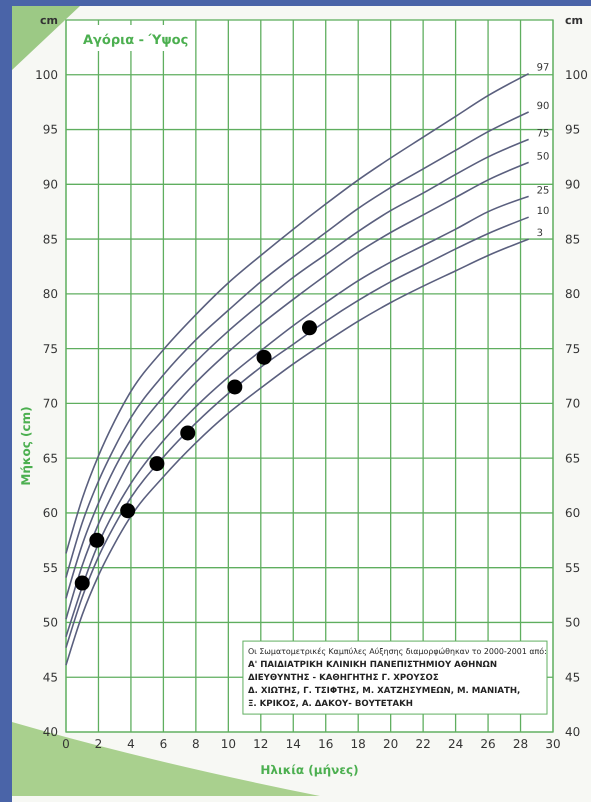 This screenshot has width=591, height=802. What do you see at coordinates (572, 458) in the screenshot?
I see `y2-tick-label: 65` at bounding box center [572, 458].